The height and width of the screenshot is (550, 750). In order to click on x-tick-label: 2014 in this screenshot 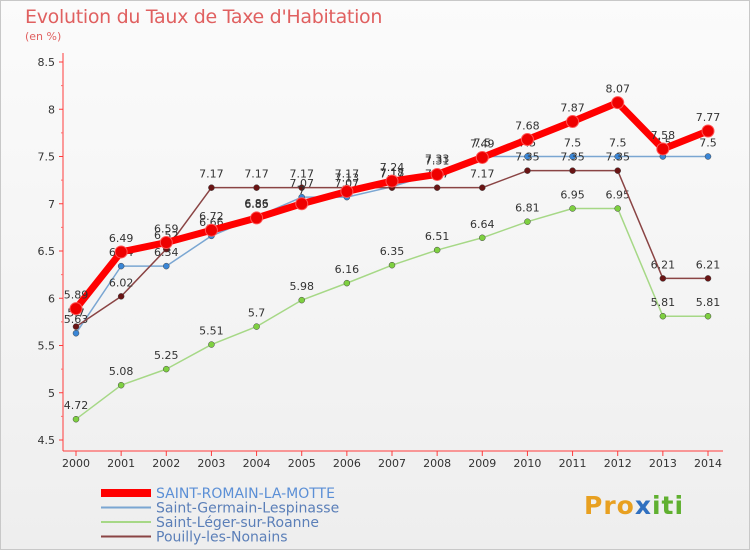, I will do `click(708, 463)`.